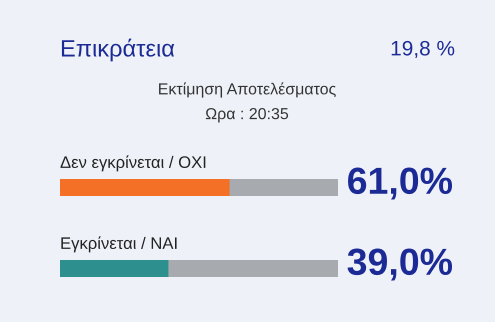 This screenshot has width=495, height=322. I want to click on y-tick-label: Εγκρίνεται / ΝΑΙ, so click(119, 244).